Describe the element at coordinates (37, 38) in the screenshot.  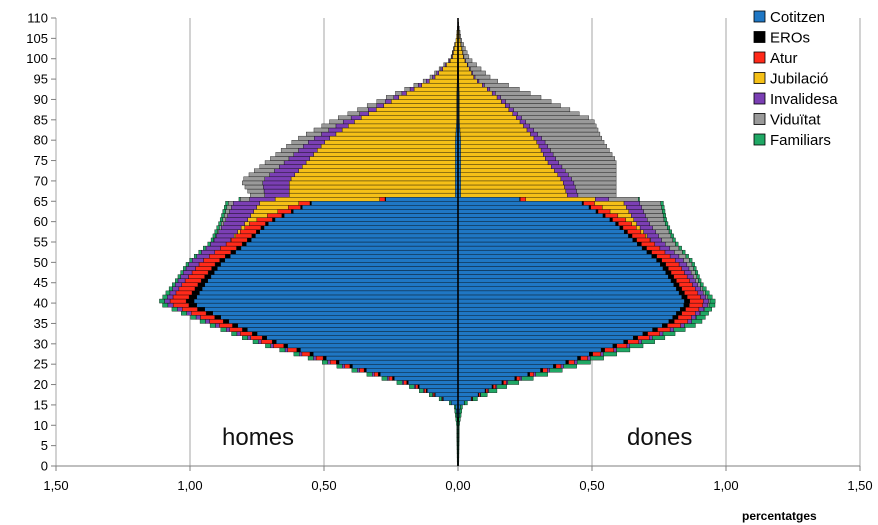
I see `y-tick-label-21: 105` at that location.